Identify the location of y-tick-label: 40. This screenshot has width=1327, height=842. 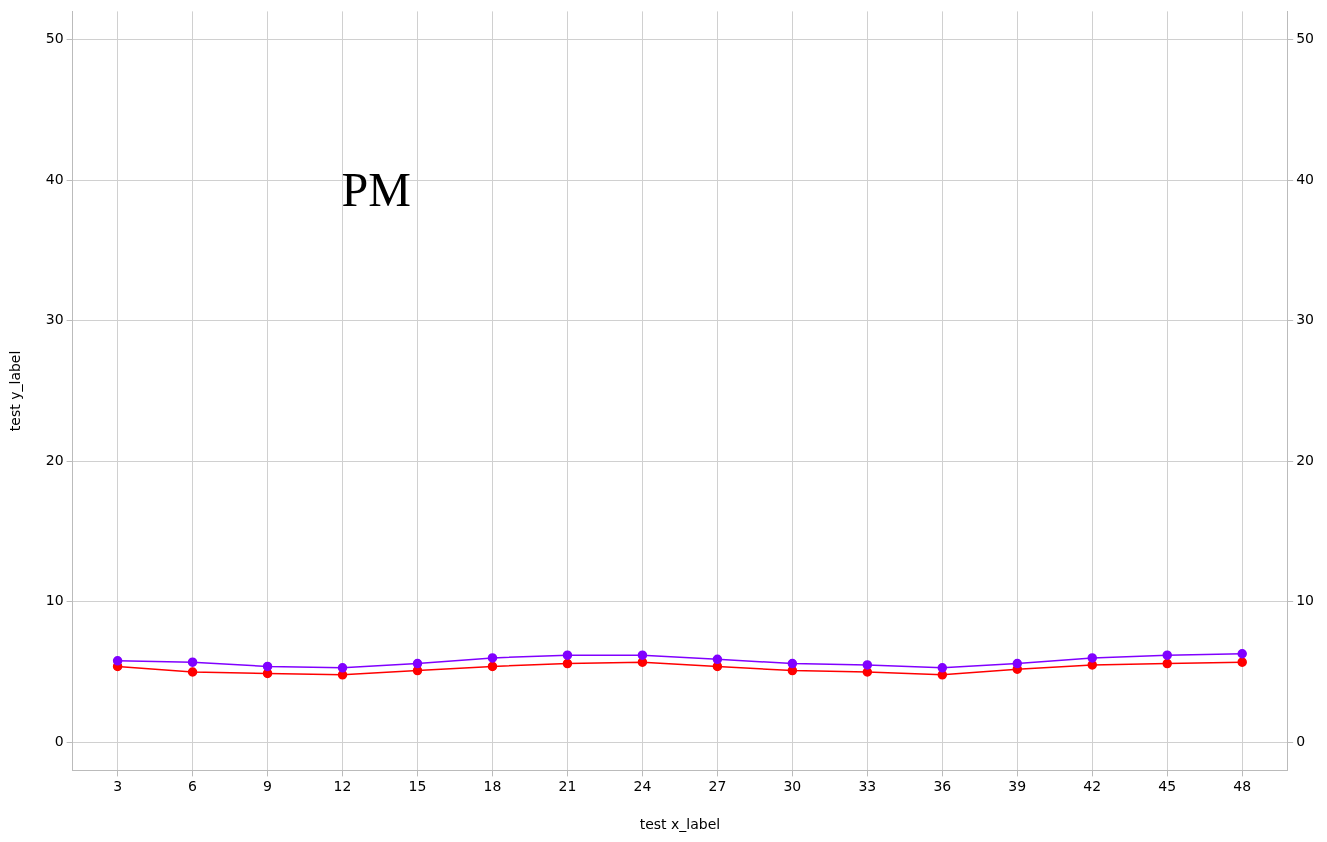
(54, 178).